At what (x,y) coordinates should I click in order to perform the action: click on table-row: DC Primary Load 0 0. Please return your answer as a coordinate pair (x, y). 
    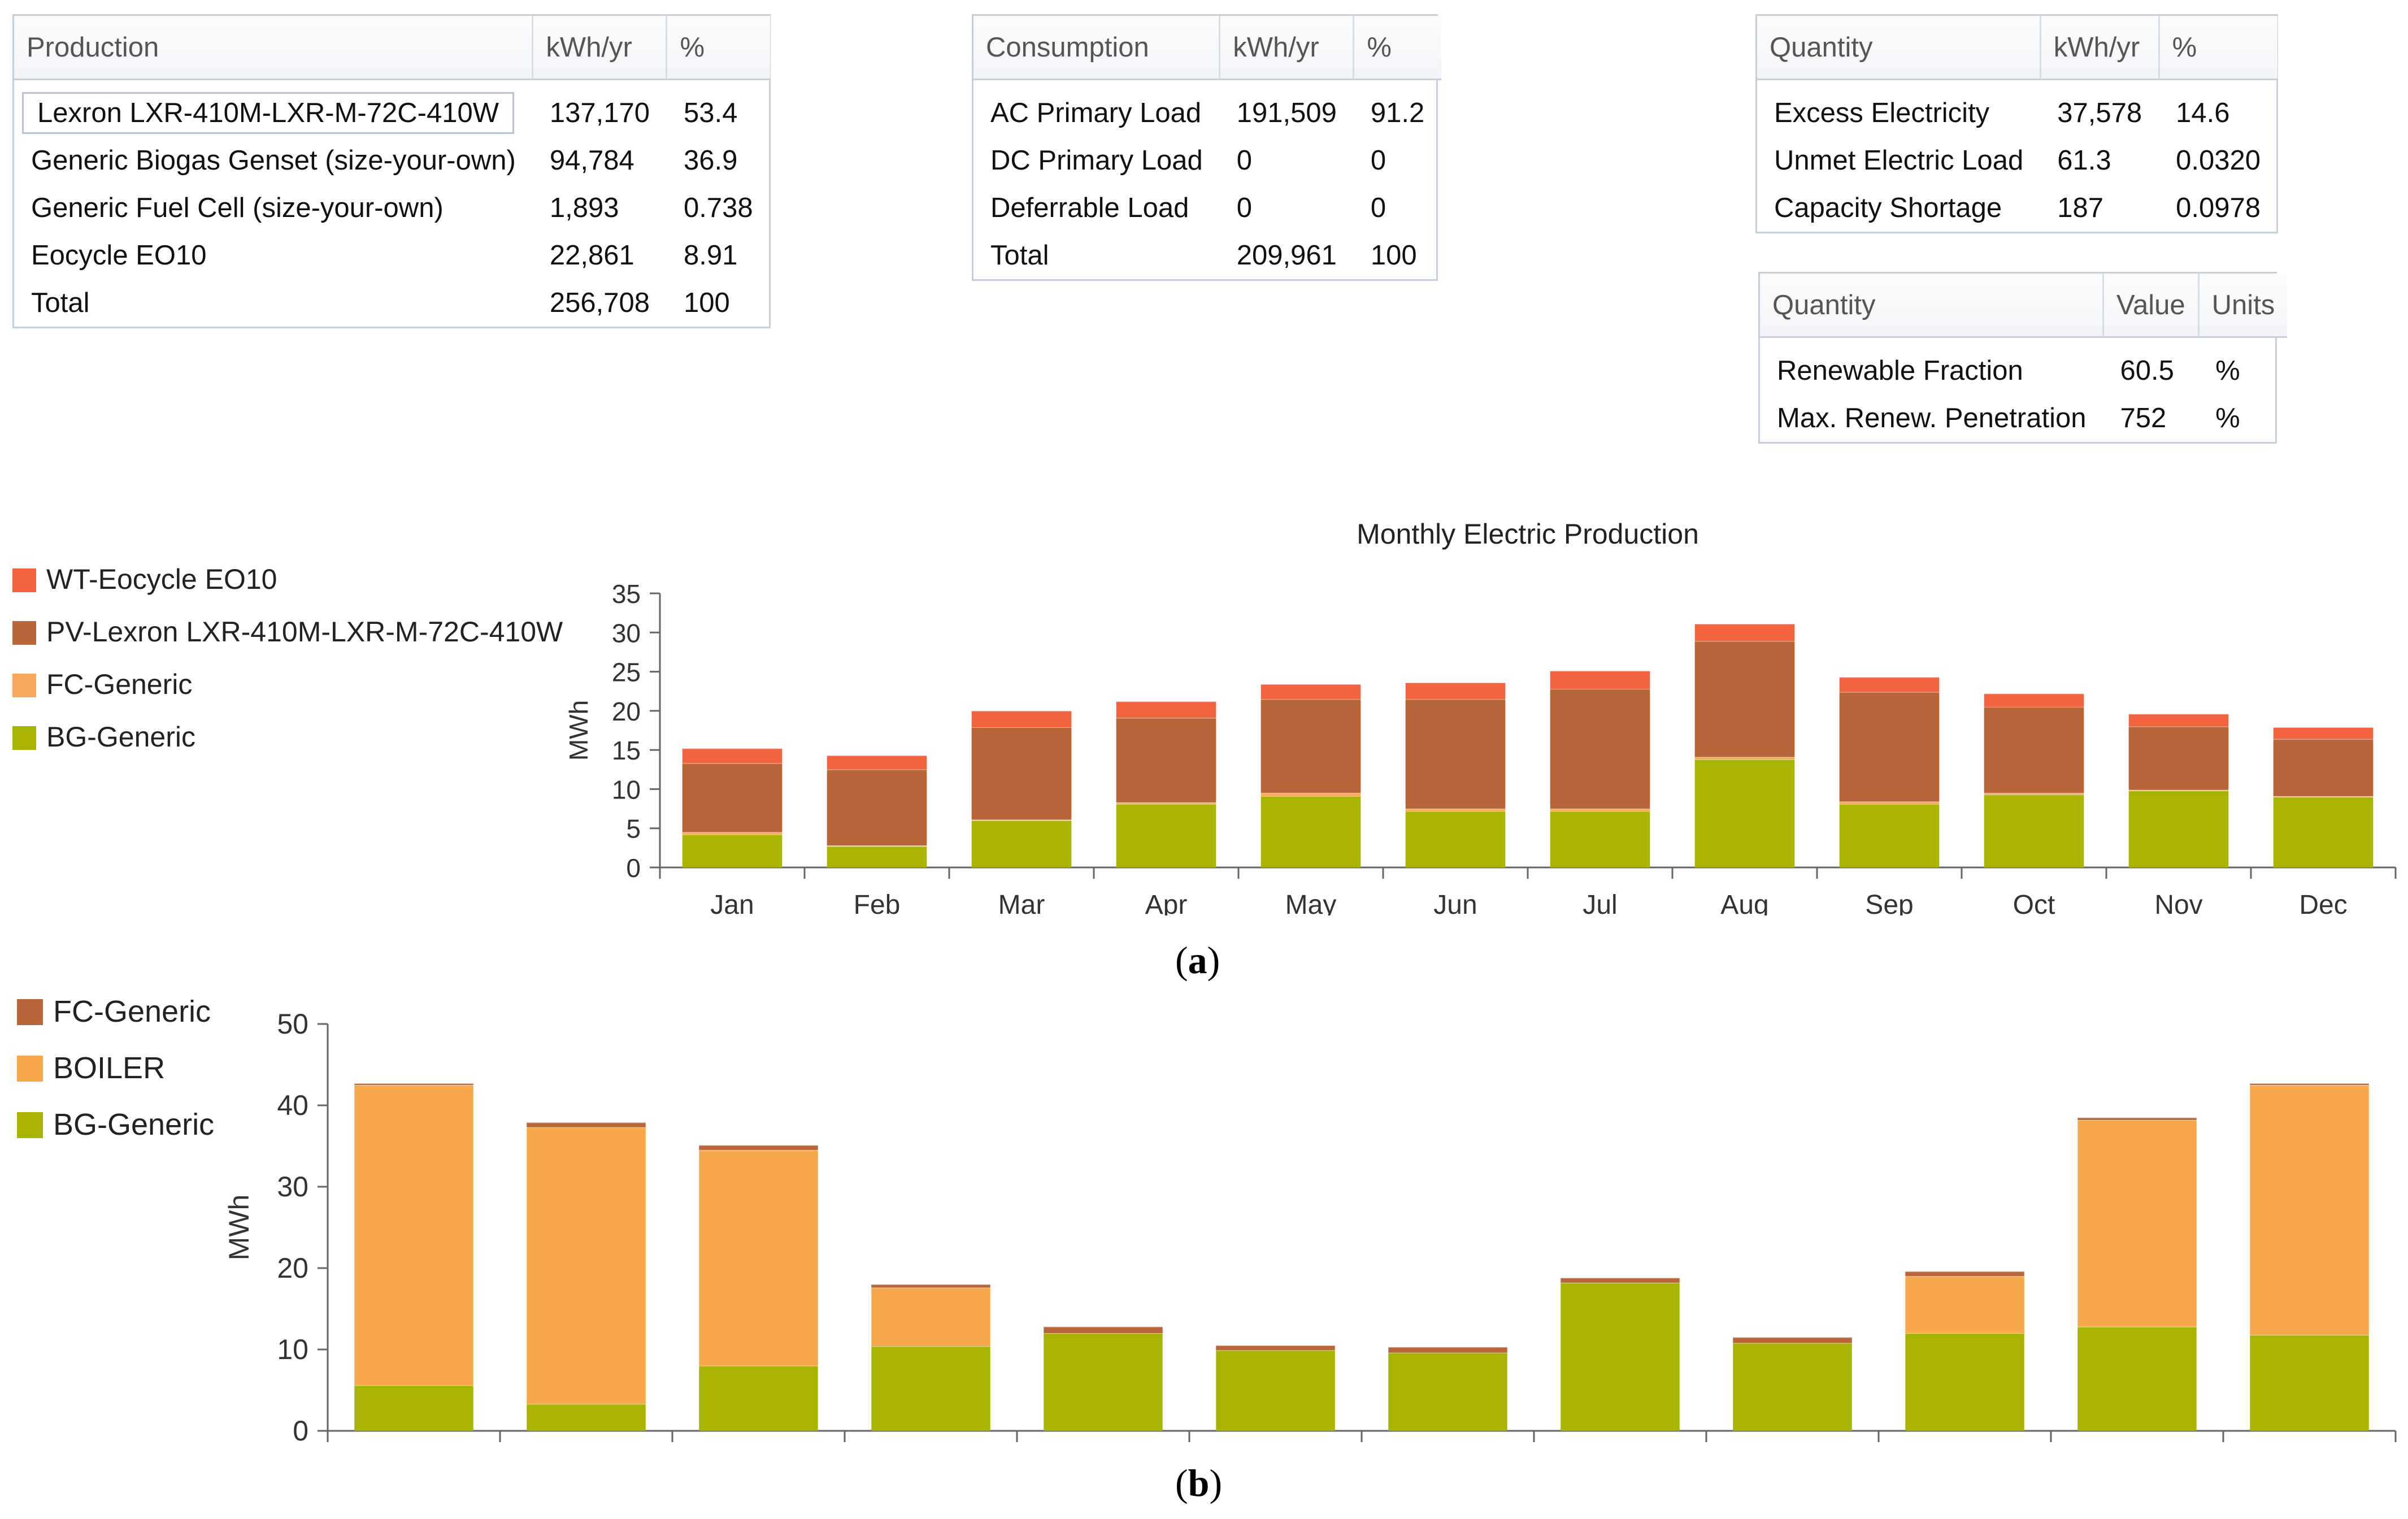
    Looking at the image, I should click on (1207, 160).